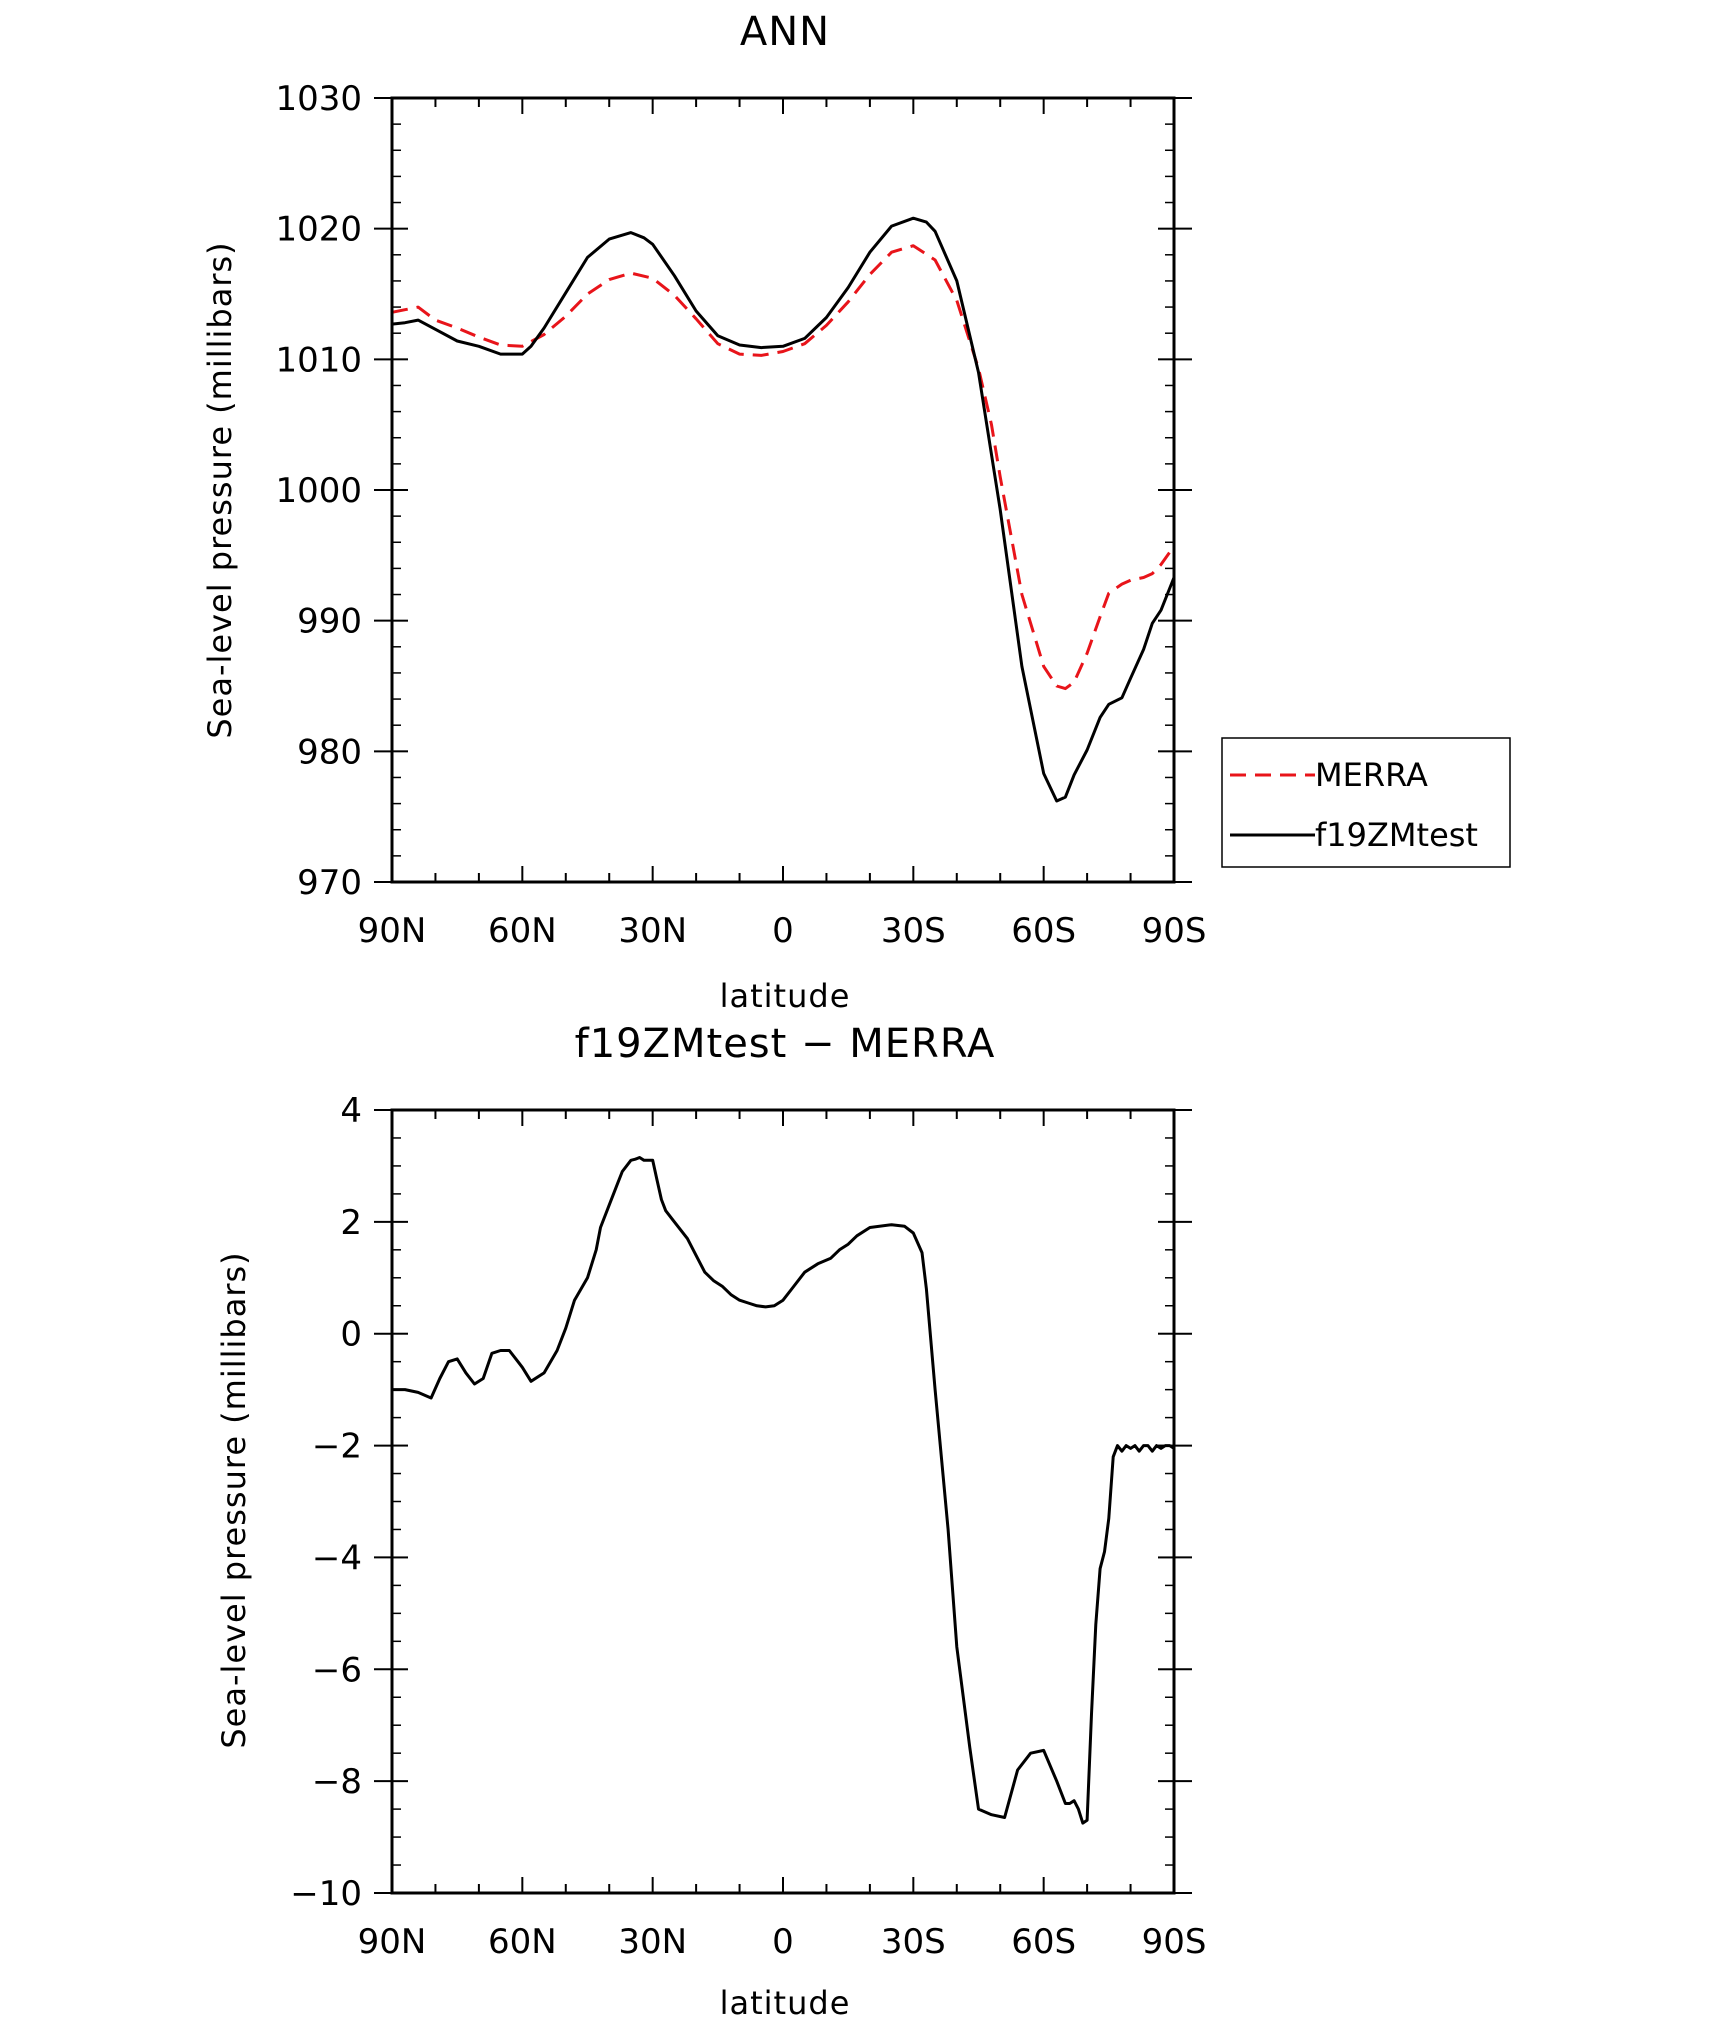  What do you see at coordinates (1371, 775) in the screenshot?
I see `legend-label-merra: MERRA` at bounding box center [1371, 775].